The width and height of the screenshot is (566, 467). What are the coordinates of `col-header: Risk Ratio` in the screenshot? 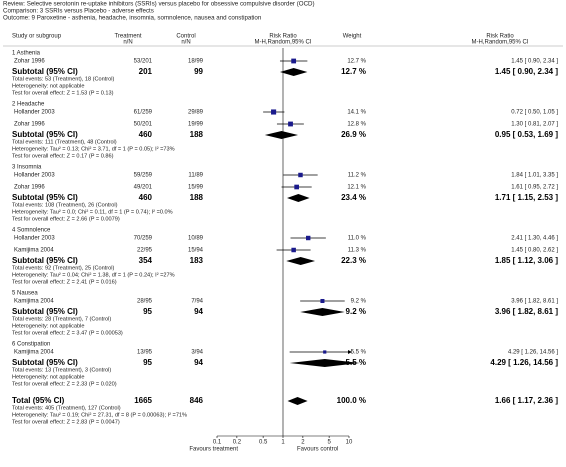 It's located at (283, 37).